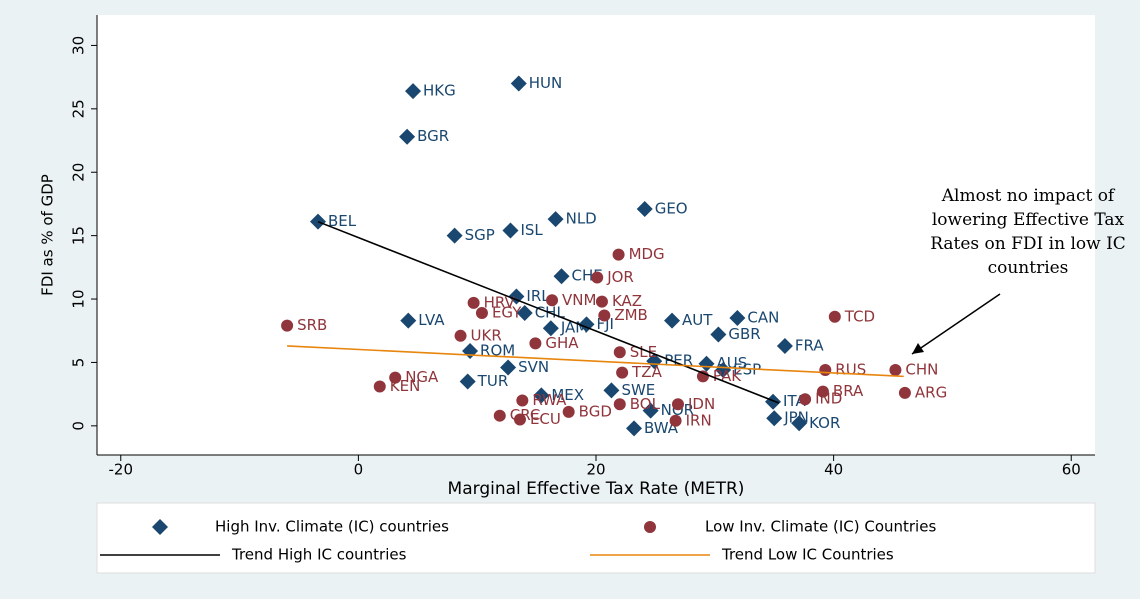  What do you see at coordinates (820, 527) in the screenshot?
I see `legend-label: Low Inv. Climate (IC) Countries` at bounding box center [820, 527].